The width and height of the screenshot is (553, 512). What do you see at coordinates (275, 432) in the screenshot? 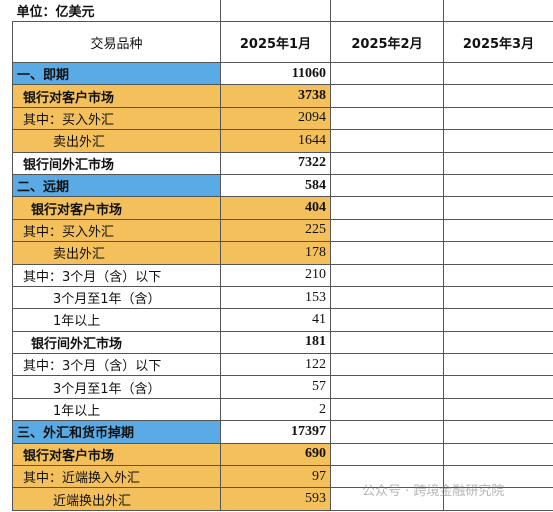
I see `value-cell: 17397` at bounding box center [275, 432].